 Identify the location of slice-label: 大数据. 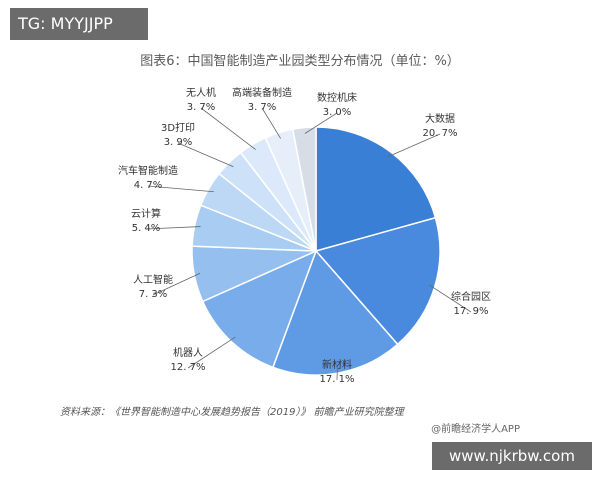
(440, 118).